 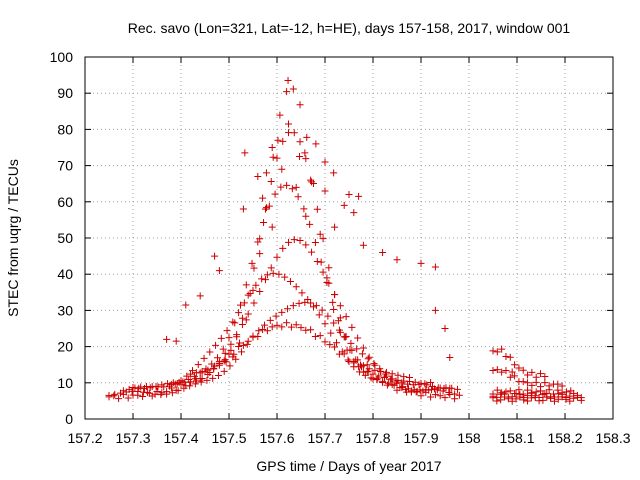 I want to click on x-tick-label: 158.3, so click(x=612, y=438).